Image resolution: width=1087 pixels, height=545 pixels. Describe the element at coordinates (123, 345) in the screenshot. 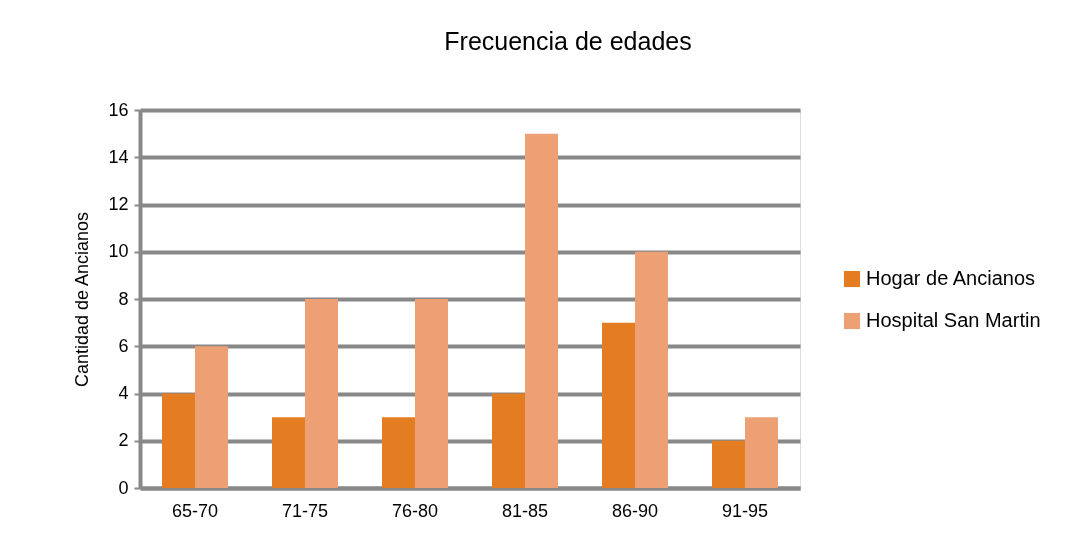

I see `y-tick-label: 6` at that location.